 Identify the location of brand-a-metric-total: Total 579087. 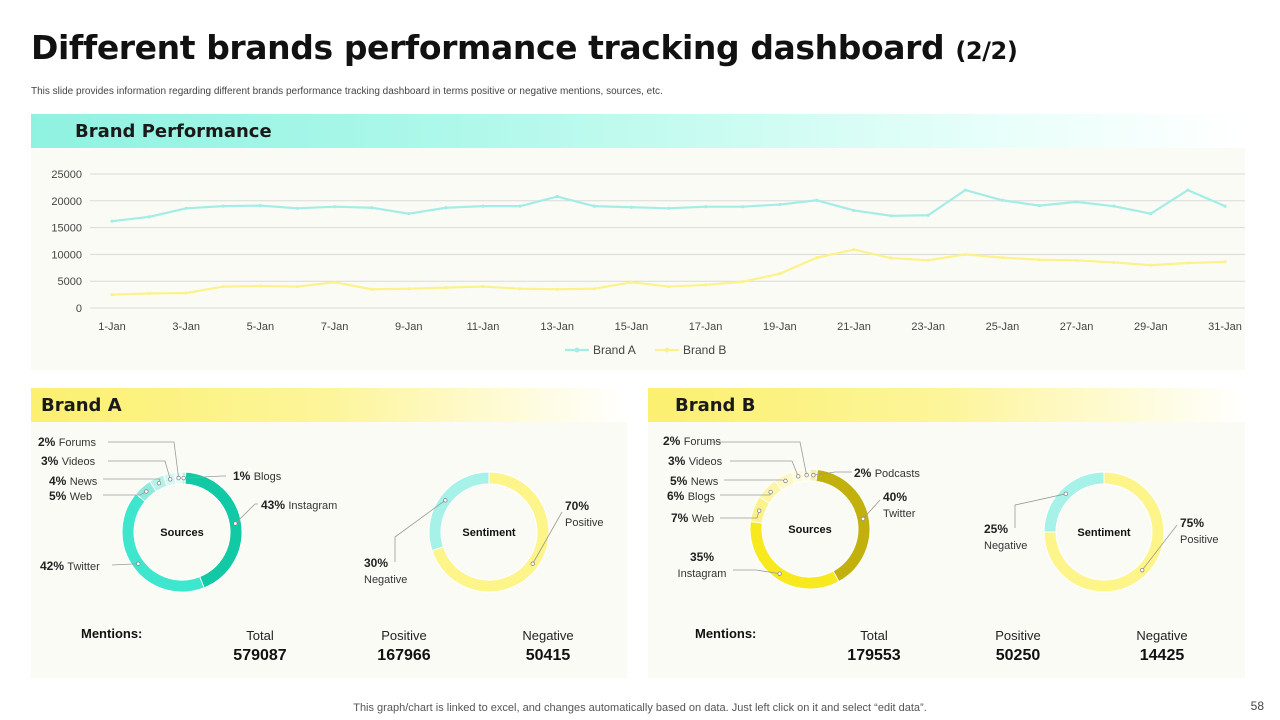
(260, 646).